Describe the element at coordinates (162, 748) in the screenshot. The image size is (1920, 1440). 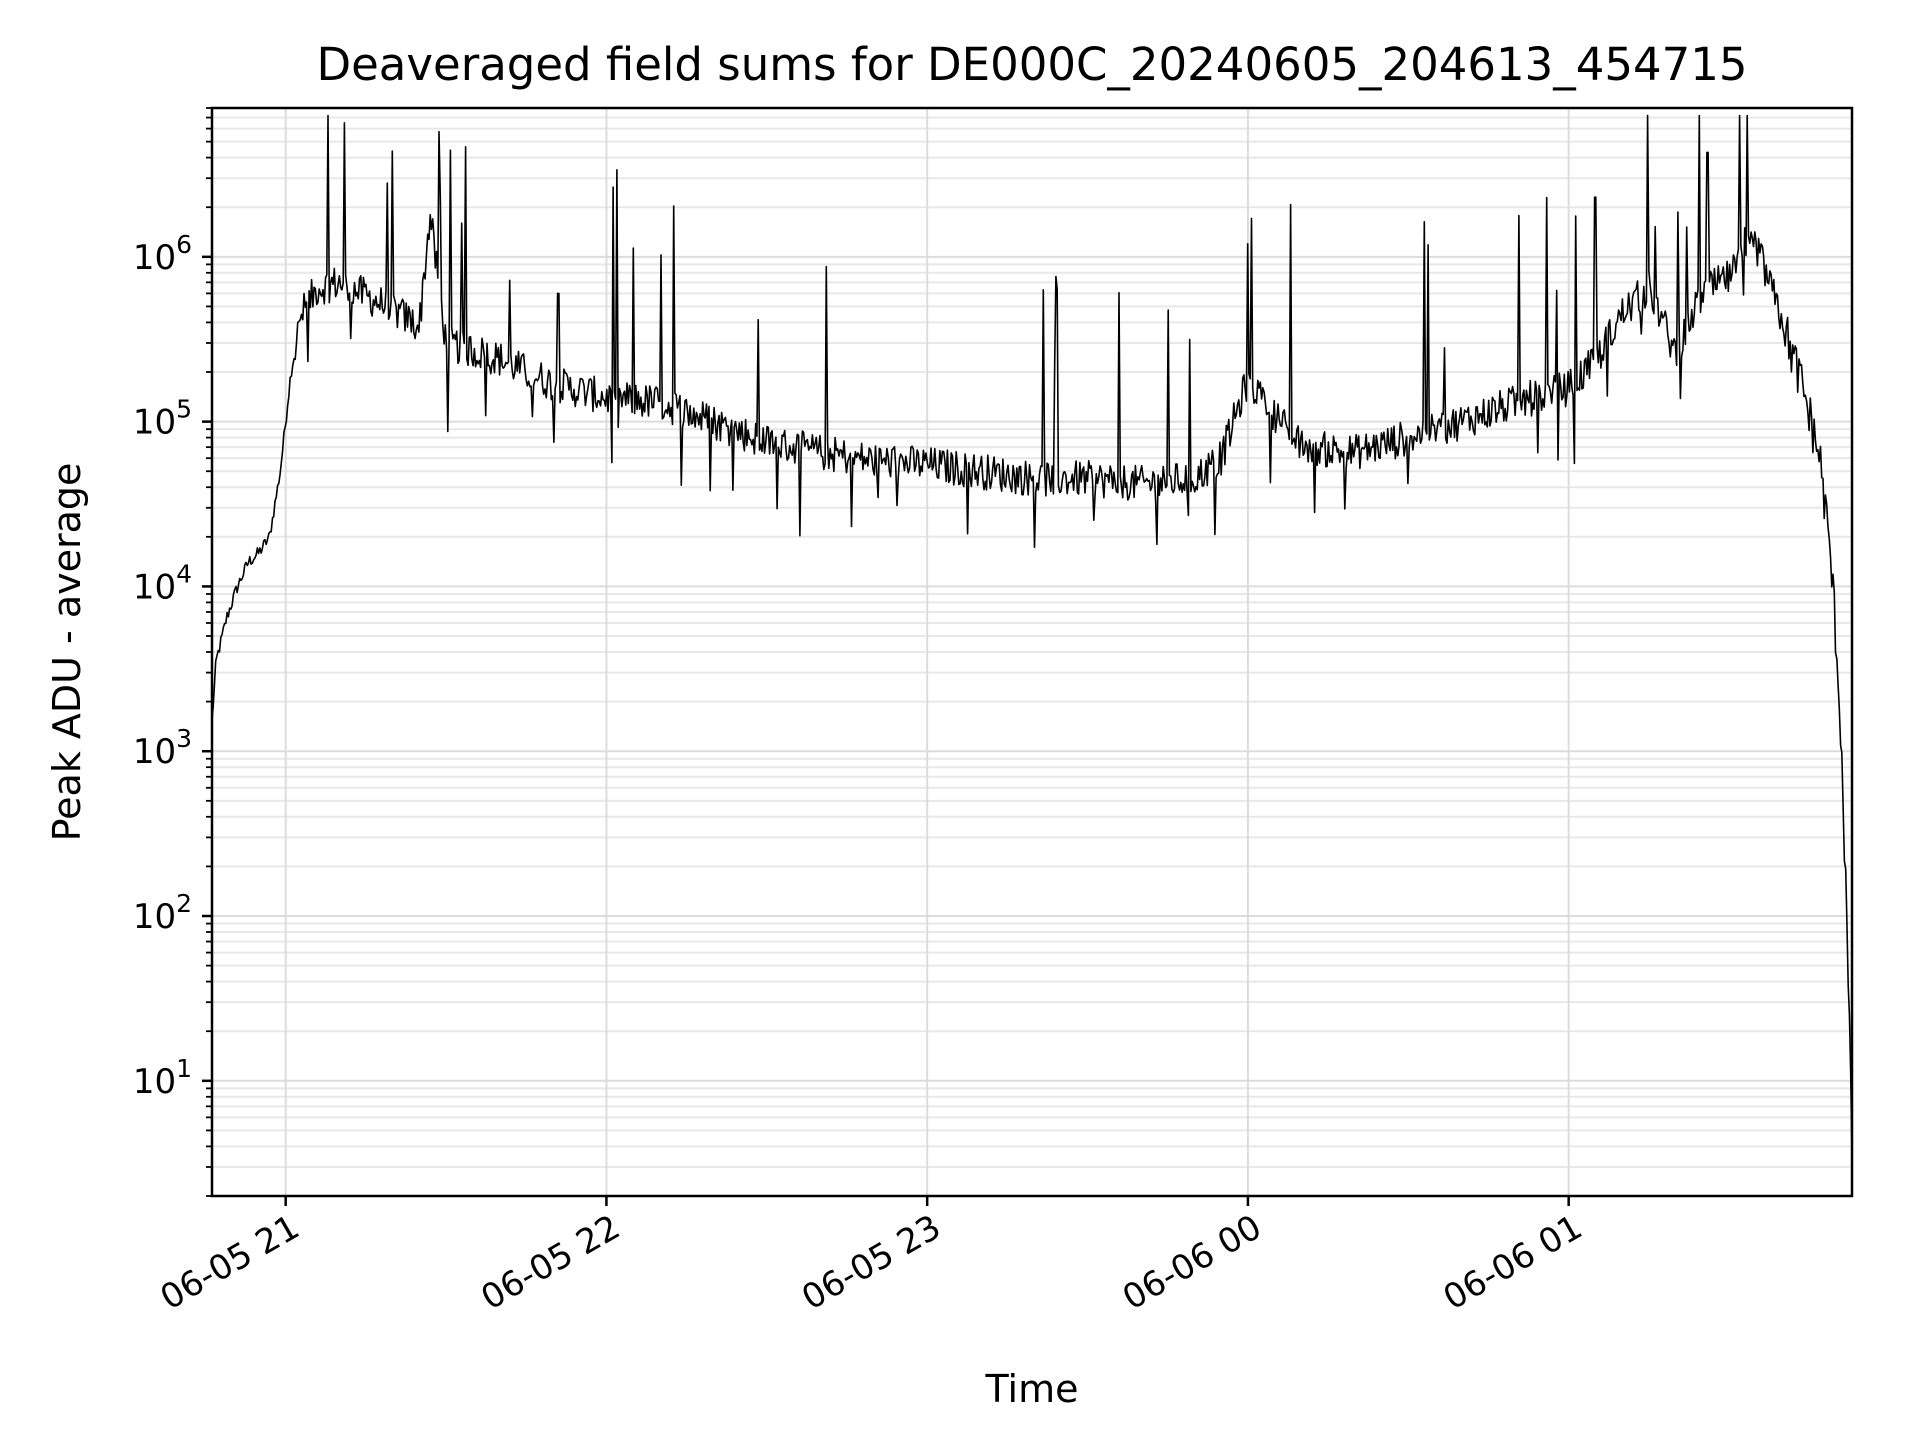
I see `y-tick-label: 10³` at that location.